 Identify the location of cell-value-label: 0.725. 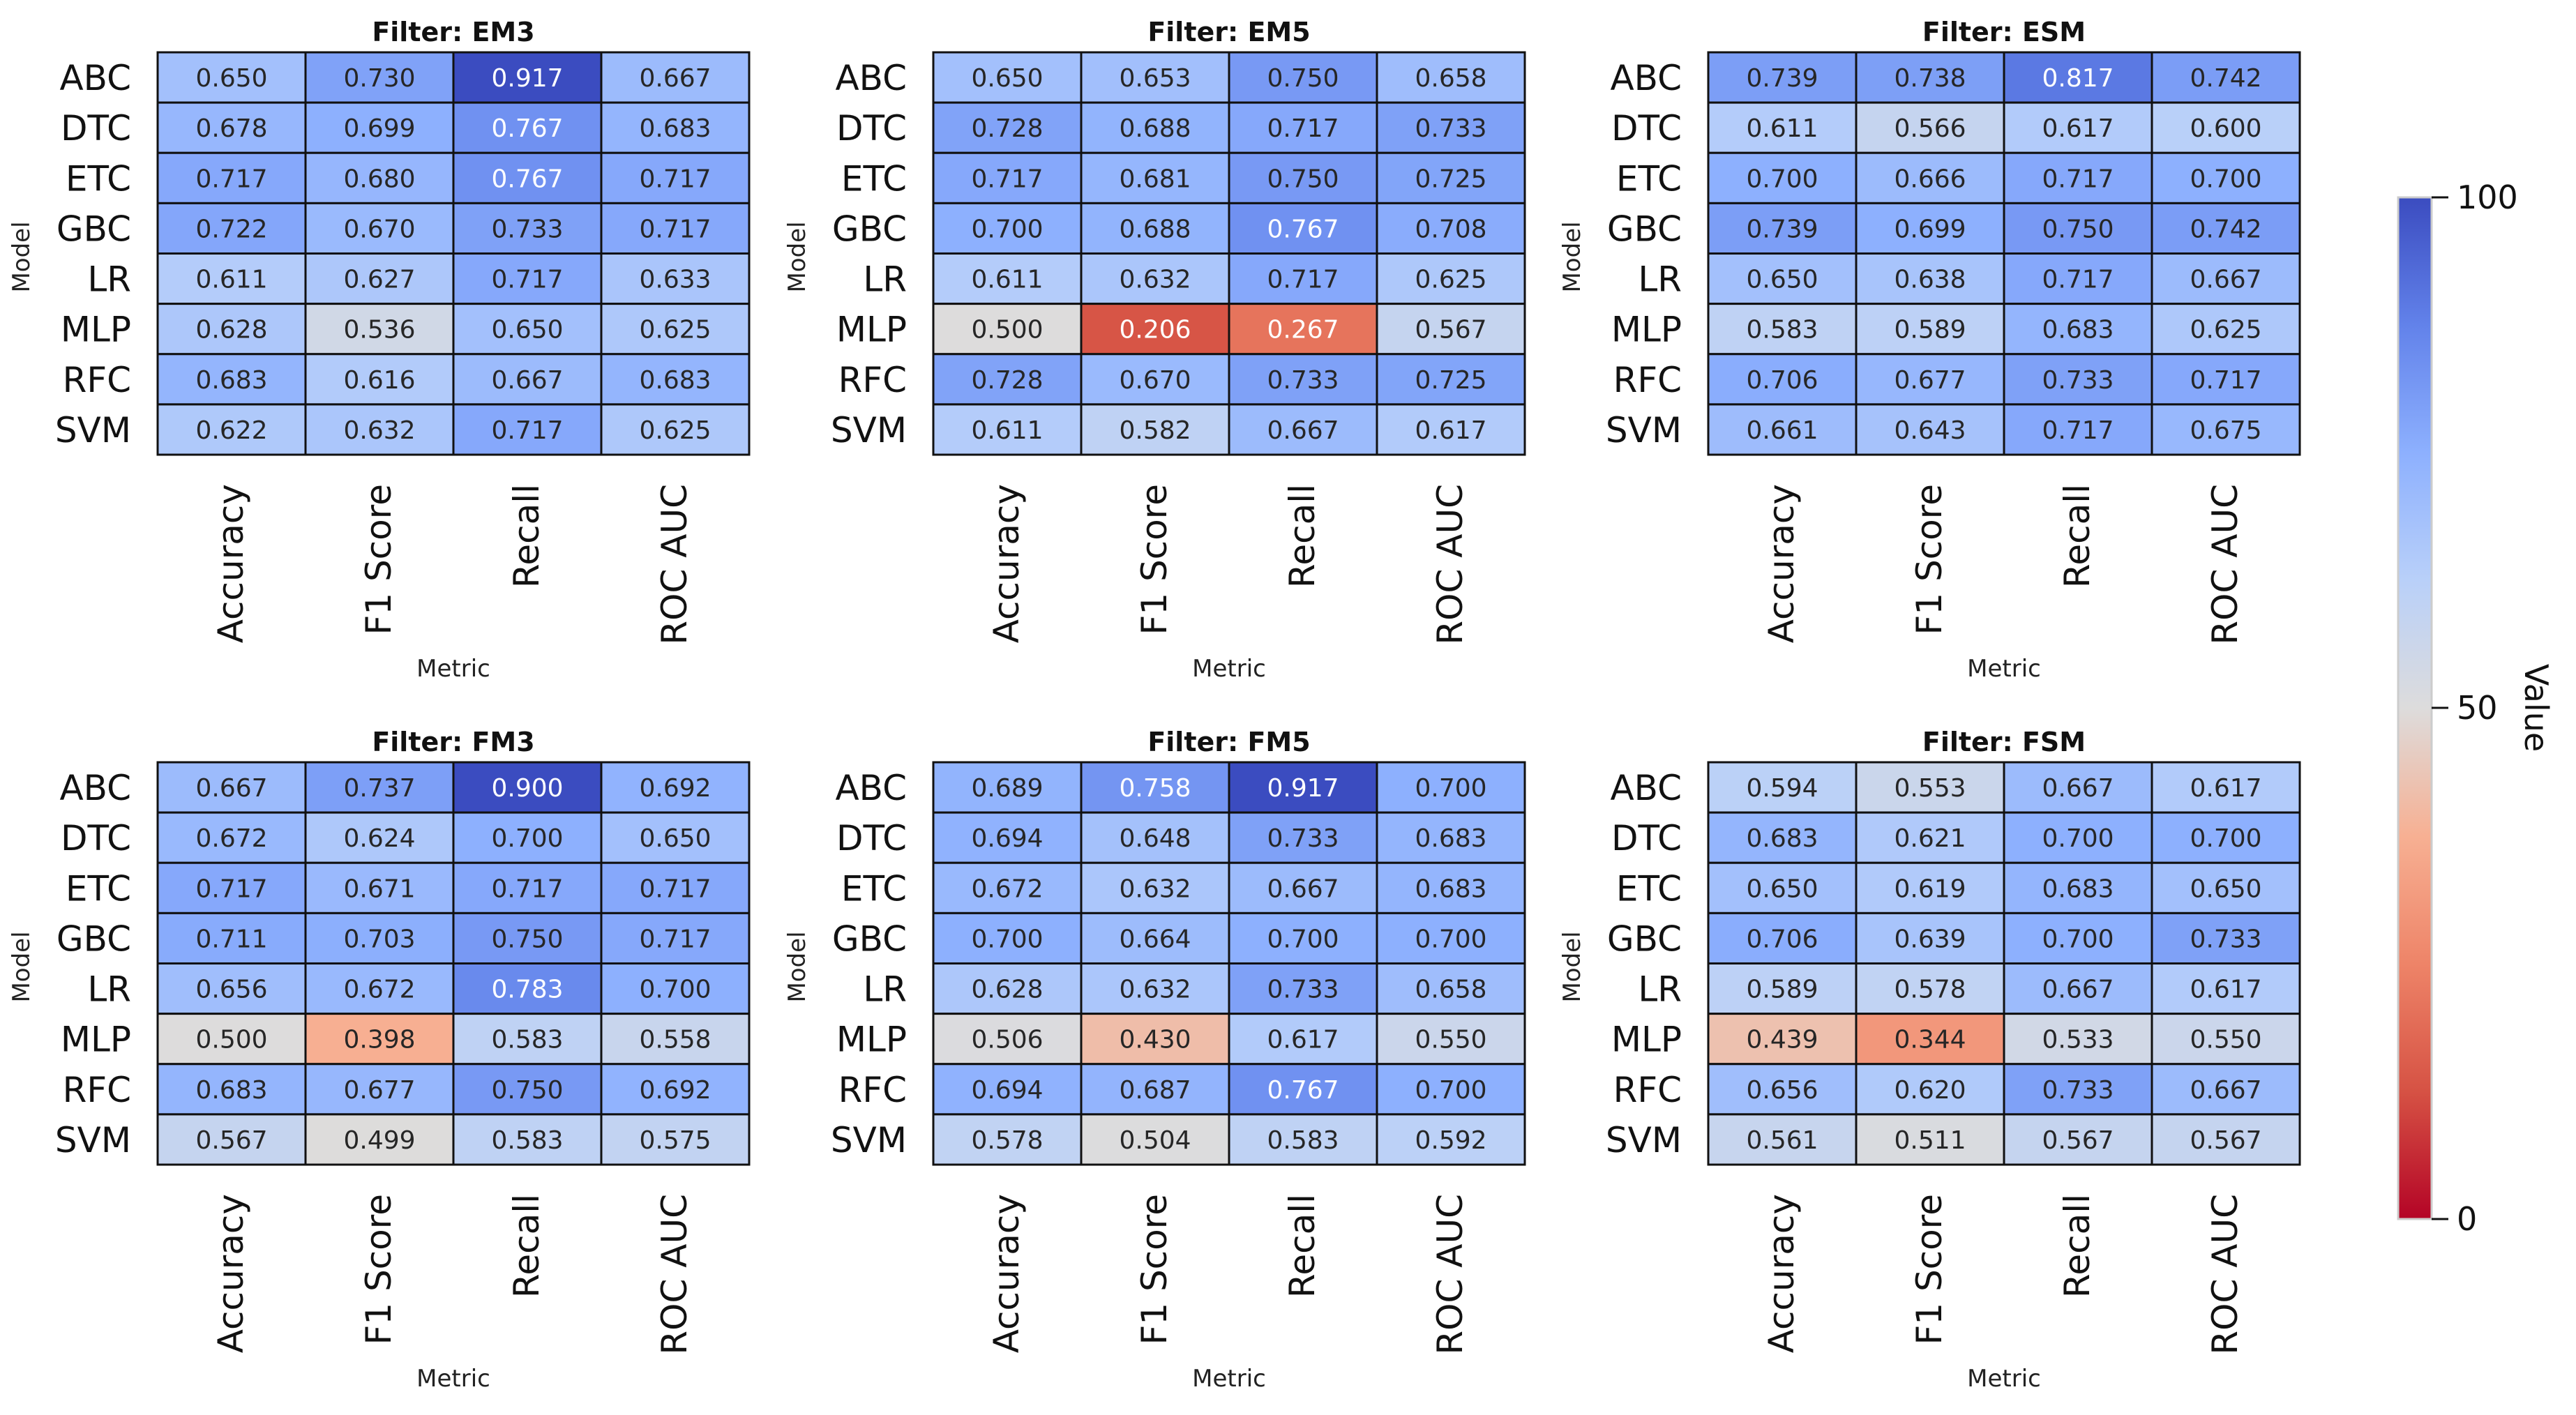
(1450, 380).